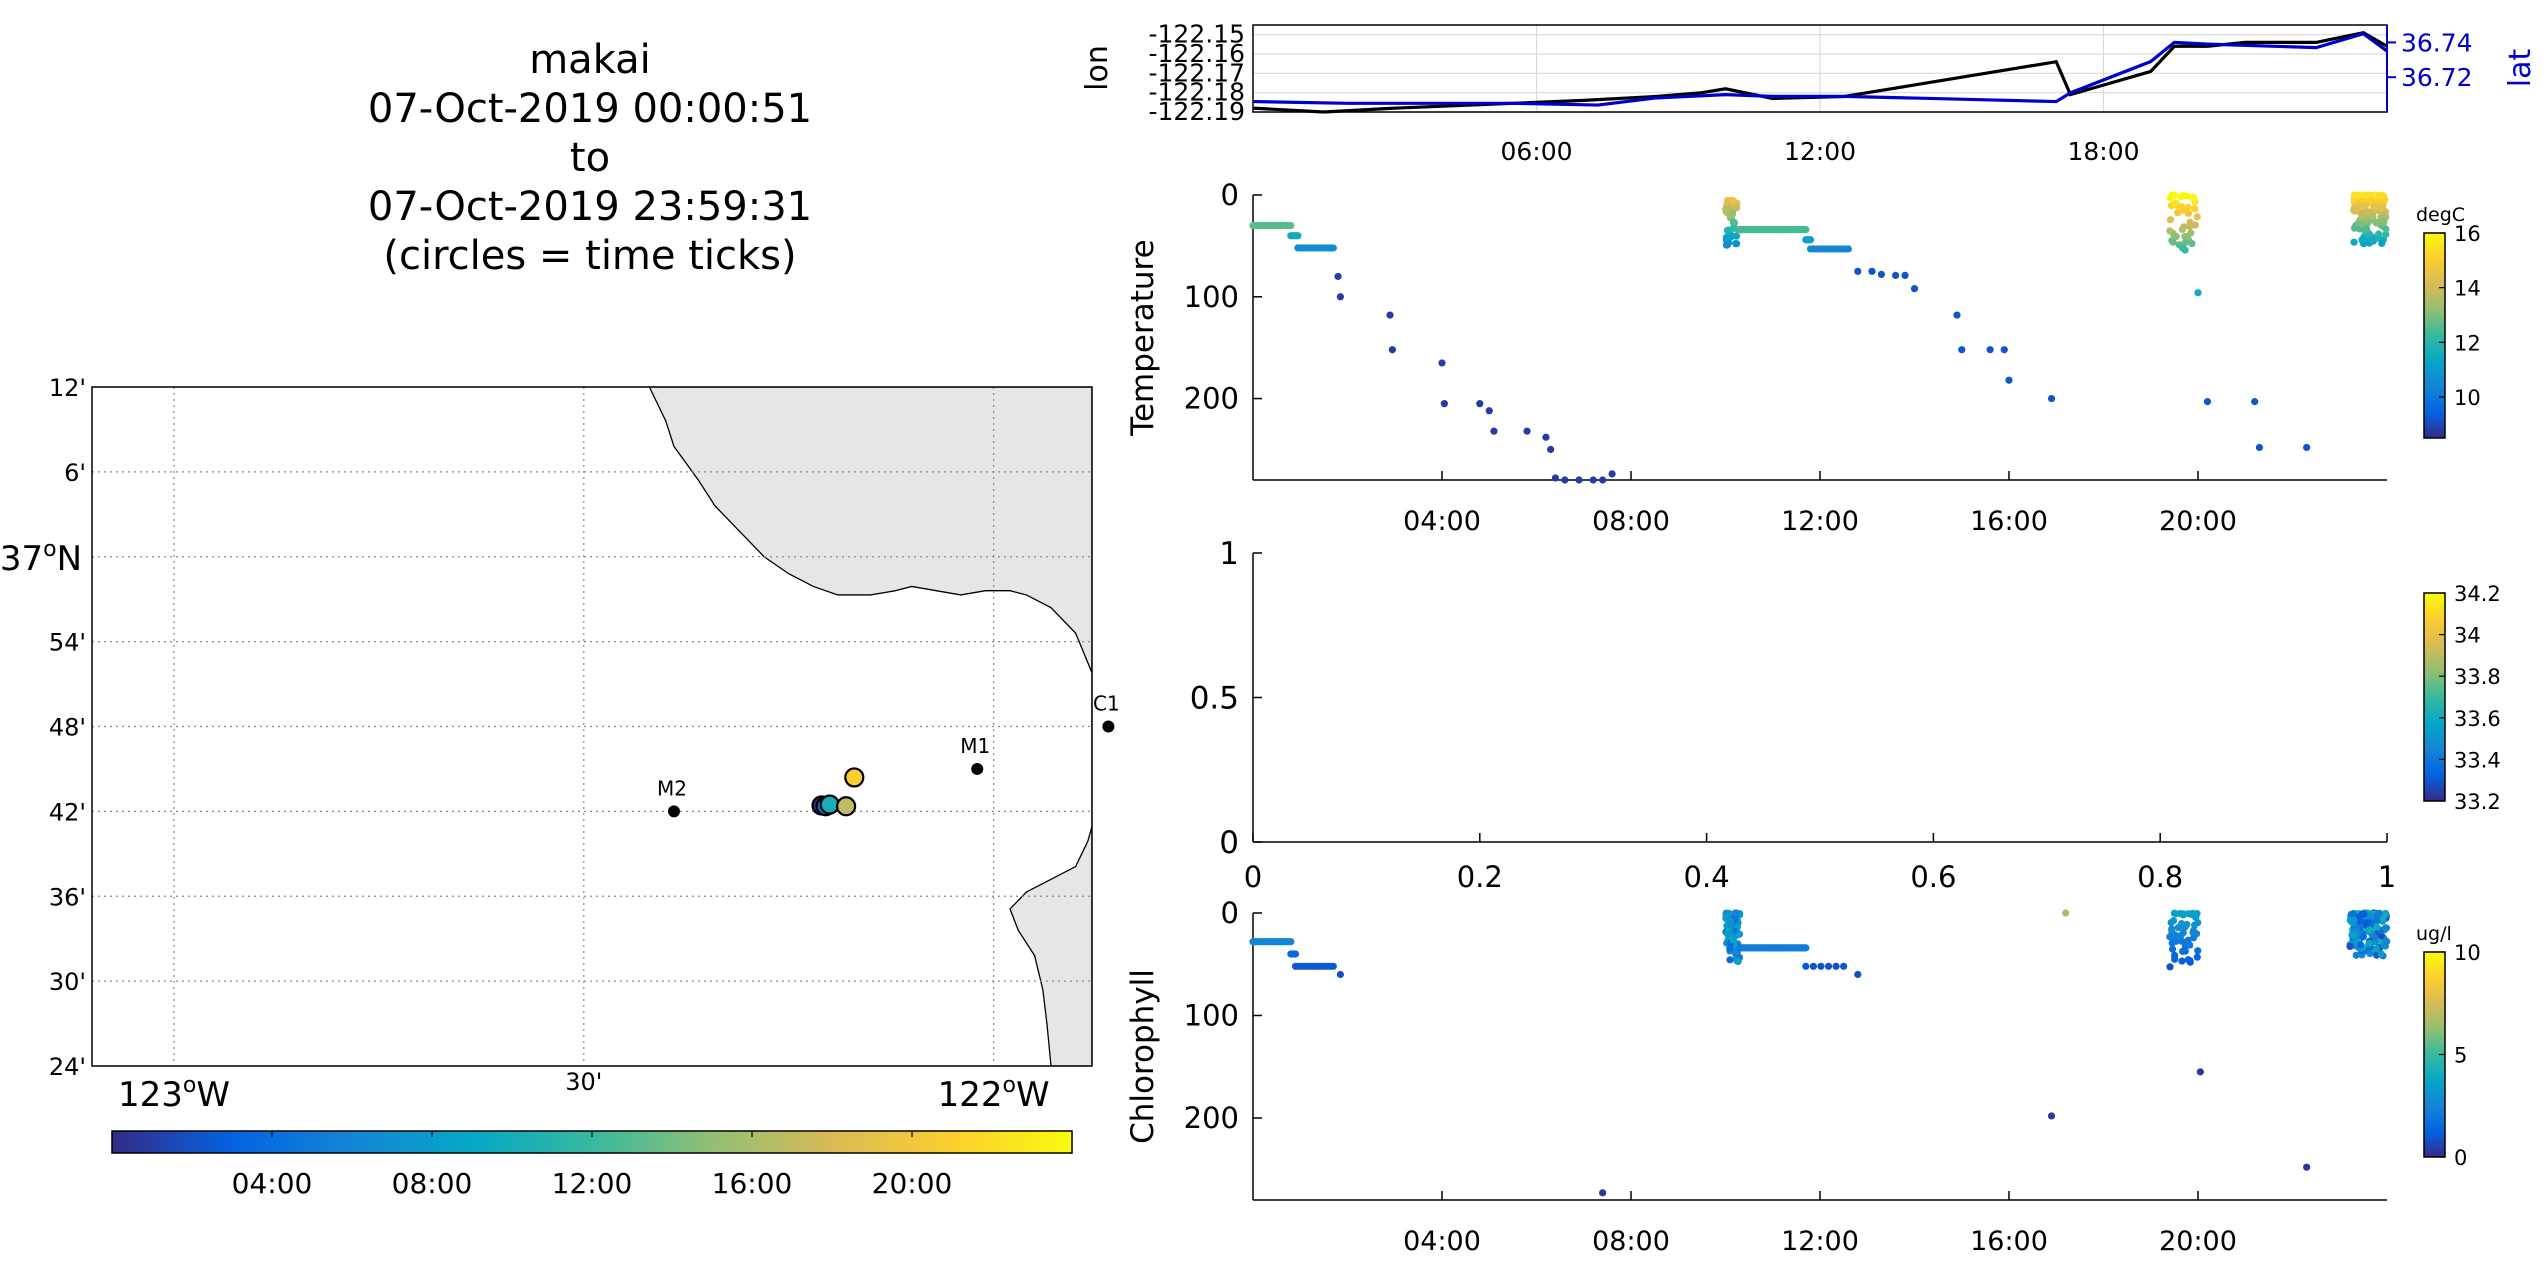 This screenshot has width=2545, height=1273. What do you see at coordinates (75, 473) in the screenshot?
I see `lat-tick-label: 6'` at bounding box center [75, 473].